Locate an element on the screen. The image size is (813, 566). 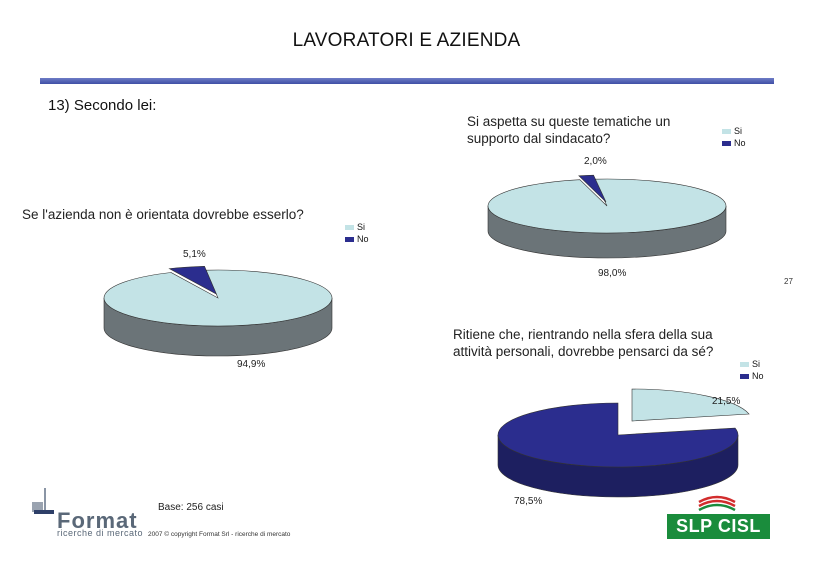
page-number: 27 is located at coordinates (788, 281).